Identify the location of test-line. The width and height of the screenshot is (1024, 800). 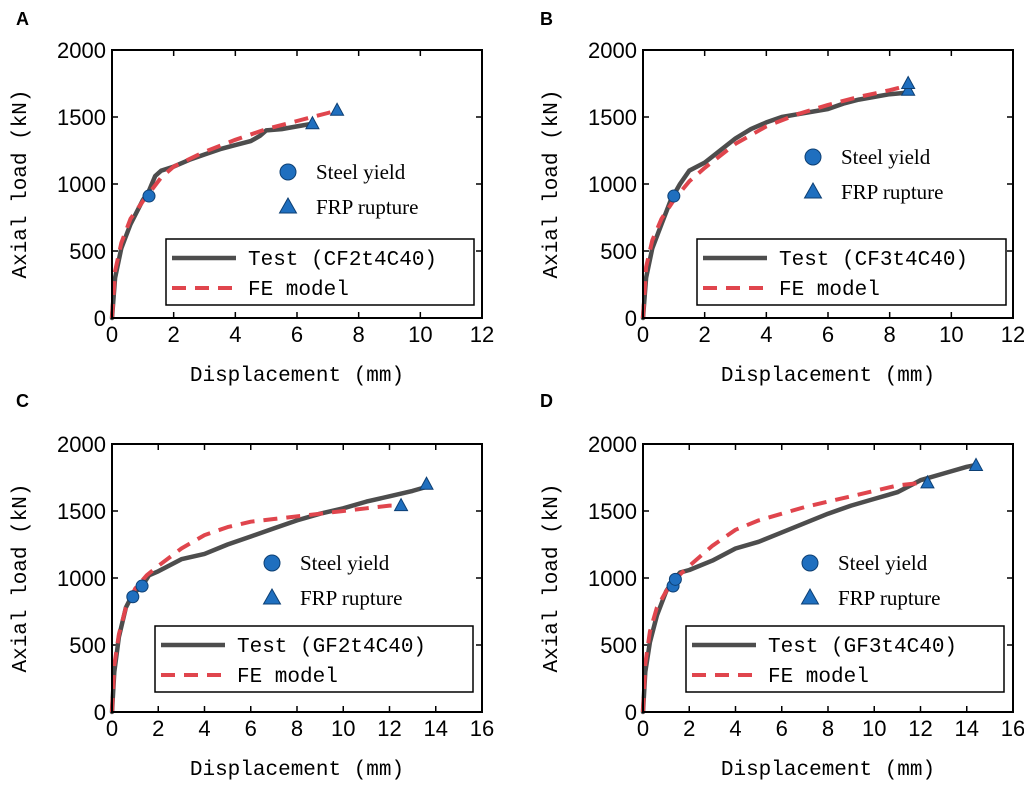
(269, 599).